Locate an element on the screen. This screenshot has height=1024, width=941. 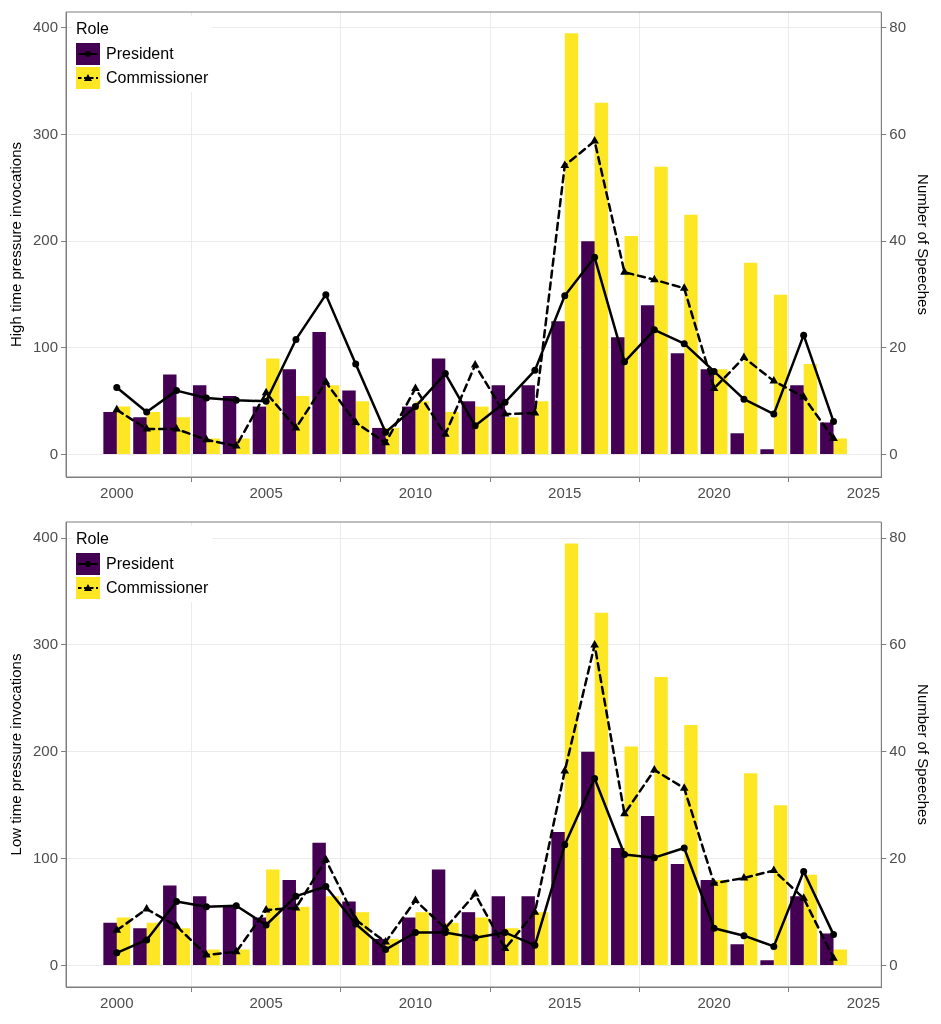
y2-tick-label: 0 is located at coordinates (893, 964).